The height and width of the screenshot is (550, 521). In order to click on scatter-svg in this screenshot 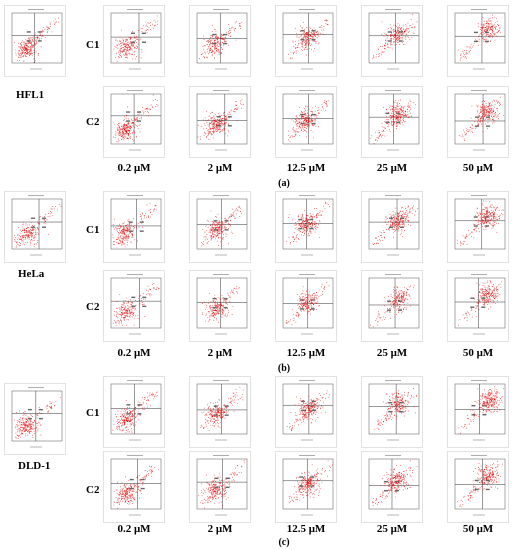, I will do `click(220, 122)`.